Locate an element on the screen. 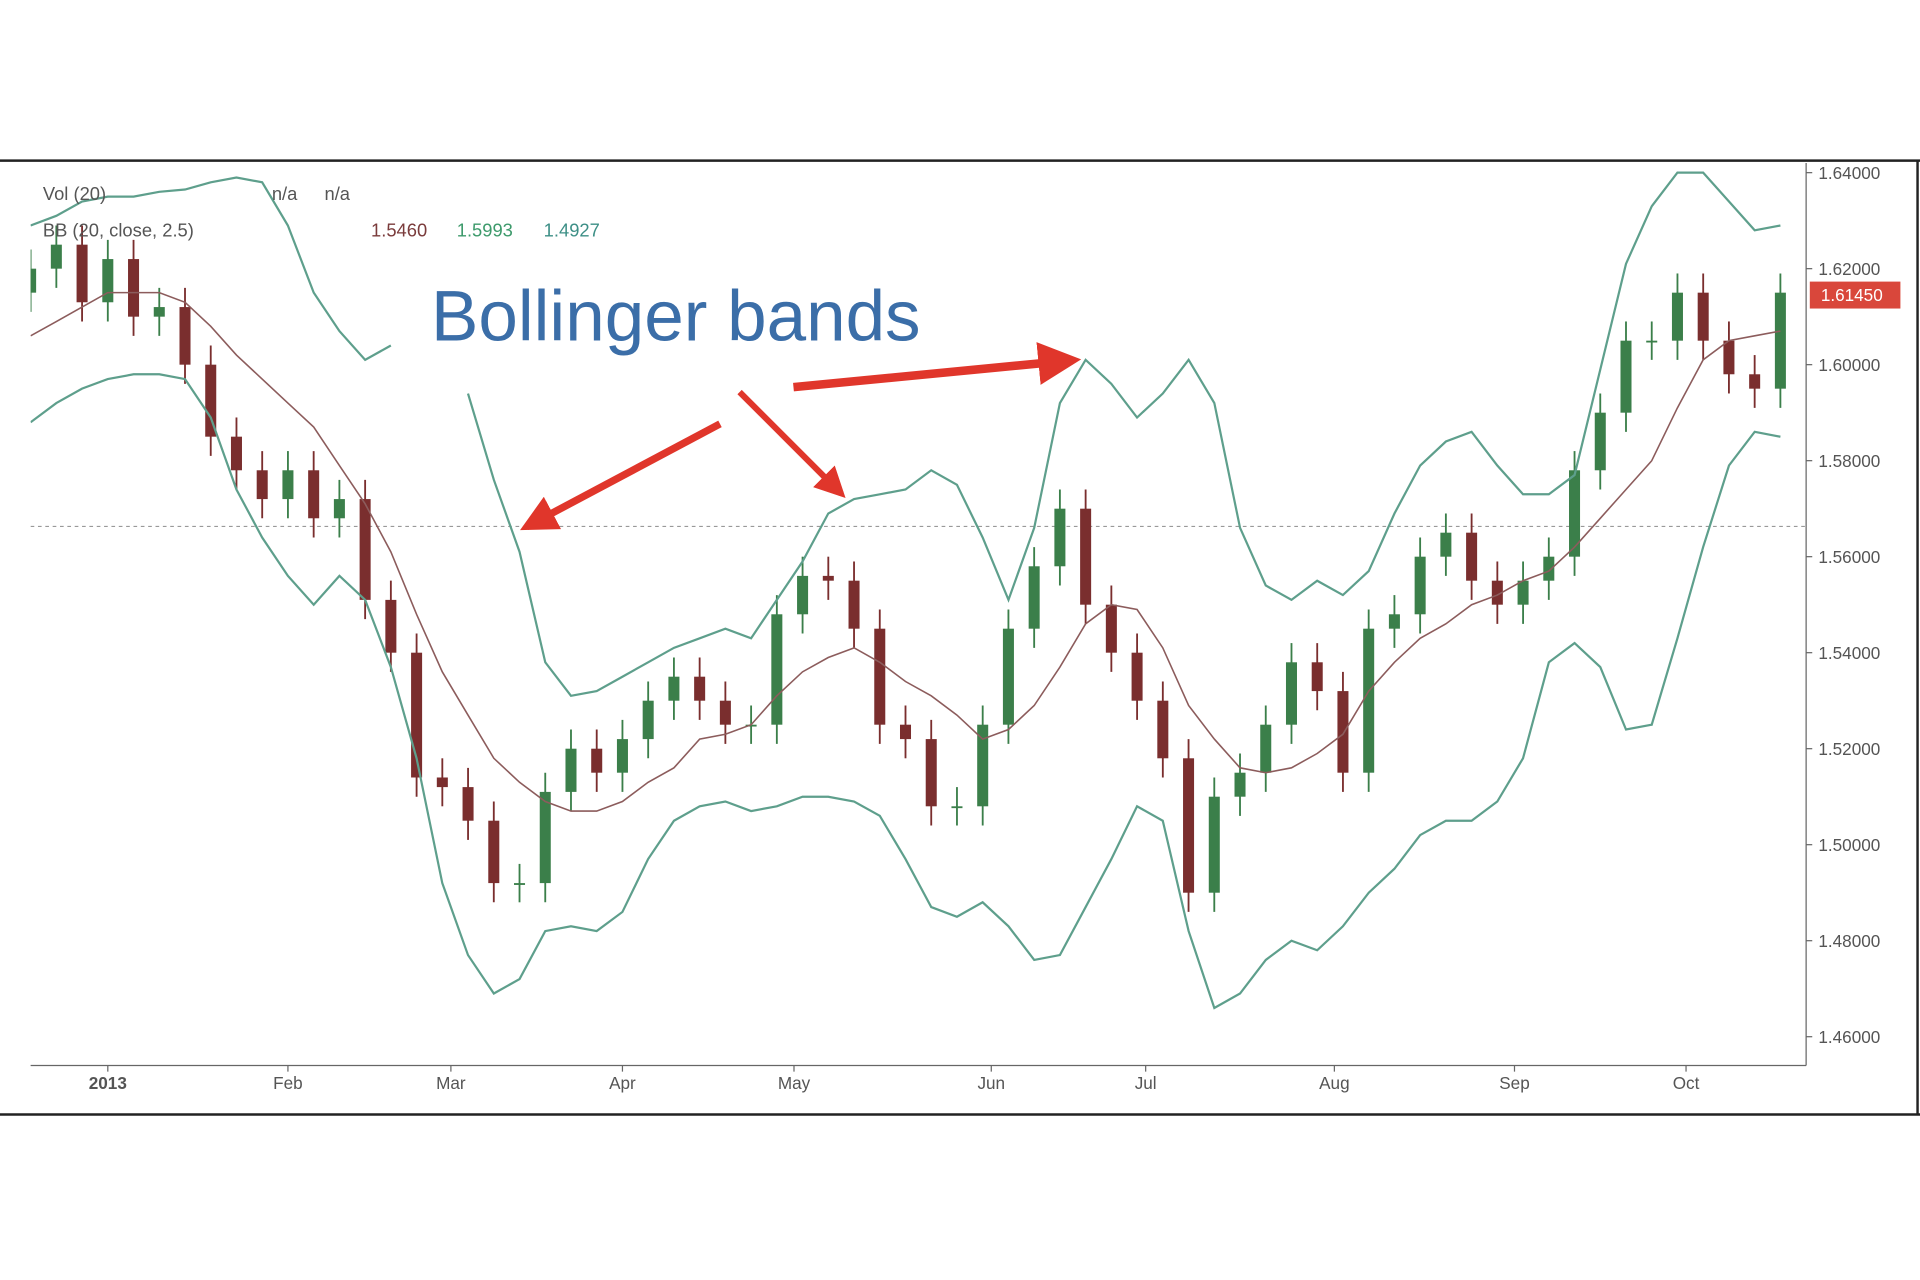 The height and width of the screenshot is (1280, 1920). x-tick-label: Jul is located at coordinates (1146, 1083).